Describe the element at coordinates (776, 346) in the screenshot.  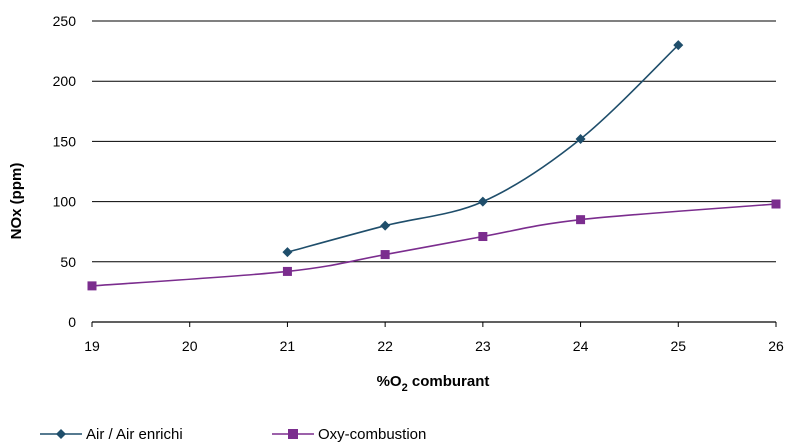
I see `x-tick-26: 26` at that location.